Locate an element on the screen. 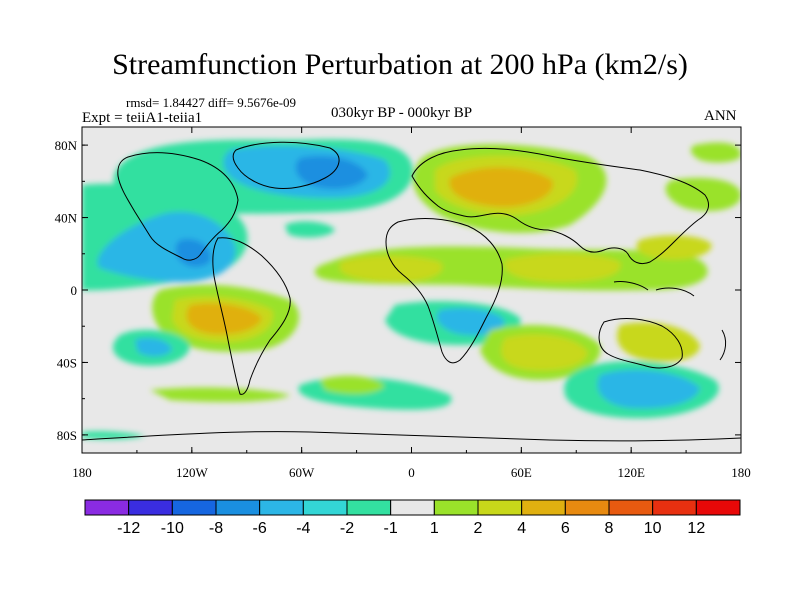 This screenshot has width=800, height=600. x-tick-label: 120E is located at coordinates (631, 472).